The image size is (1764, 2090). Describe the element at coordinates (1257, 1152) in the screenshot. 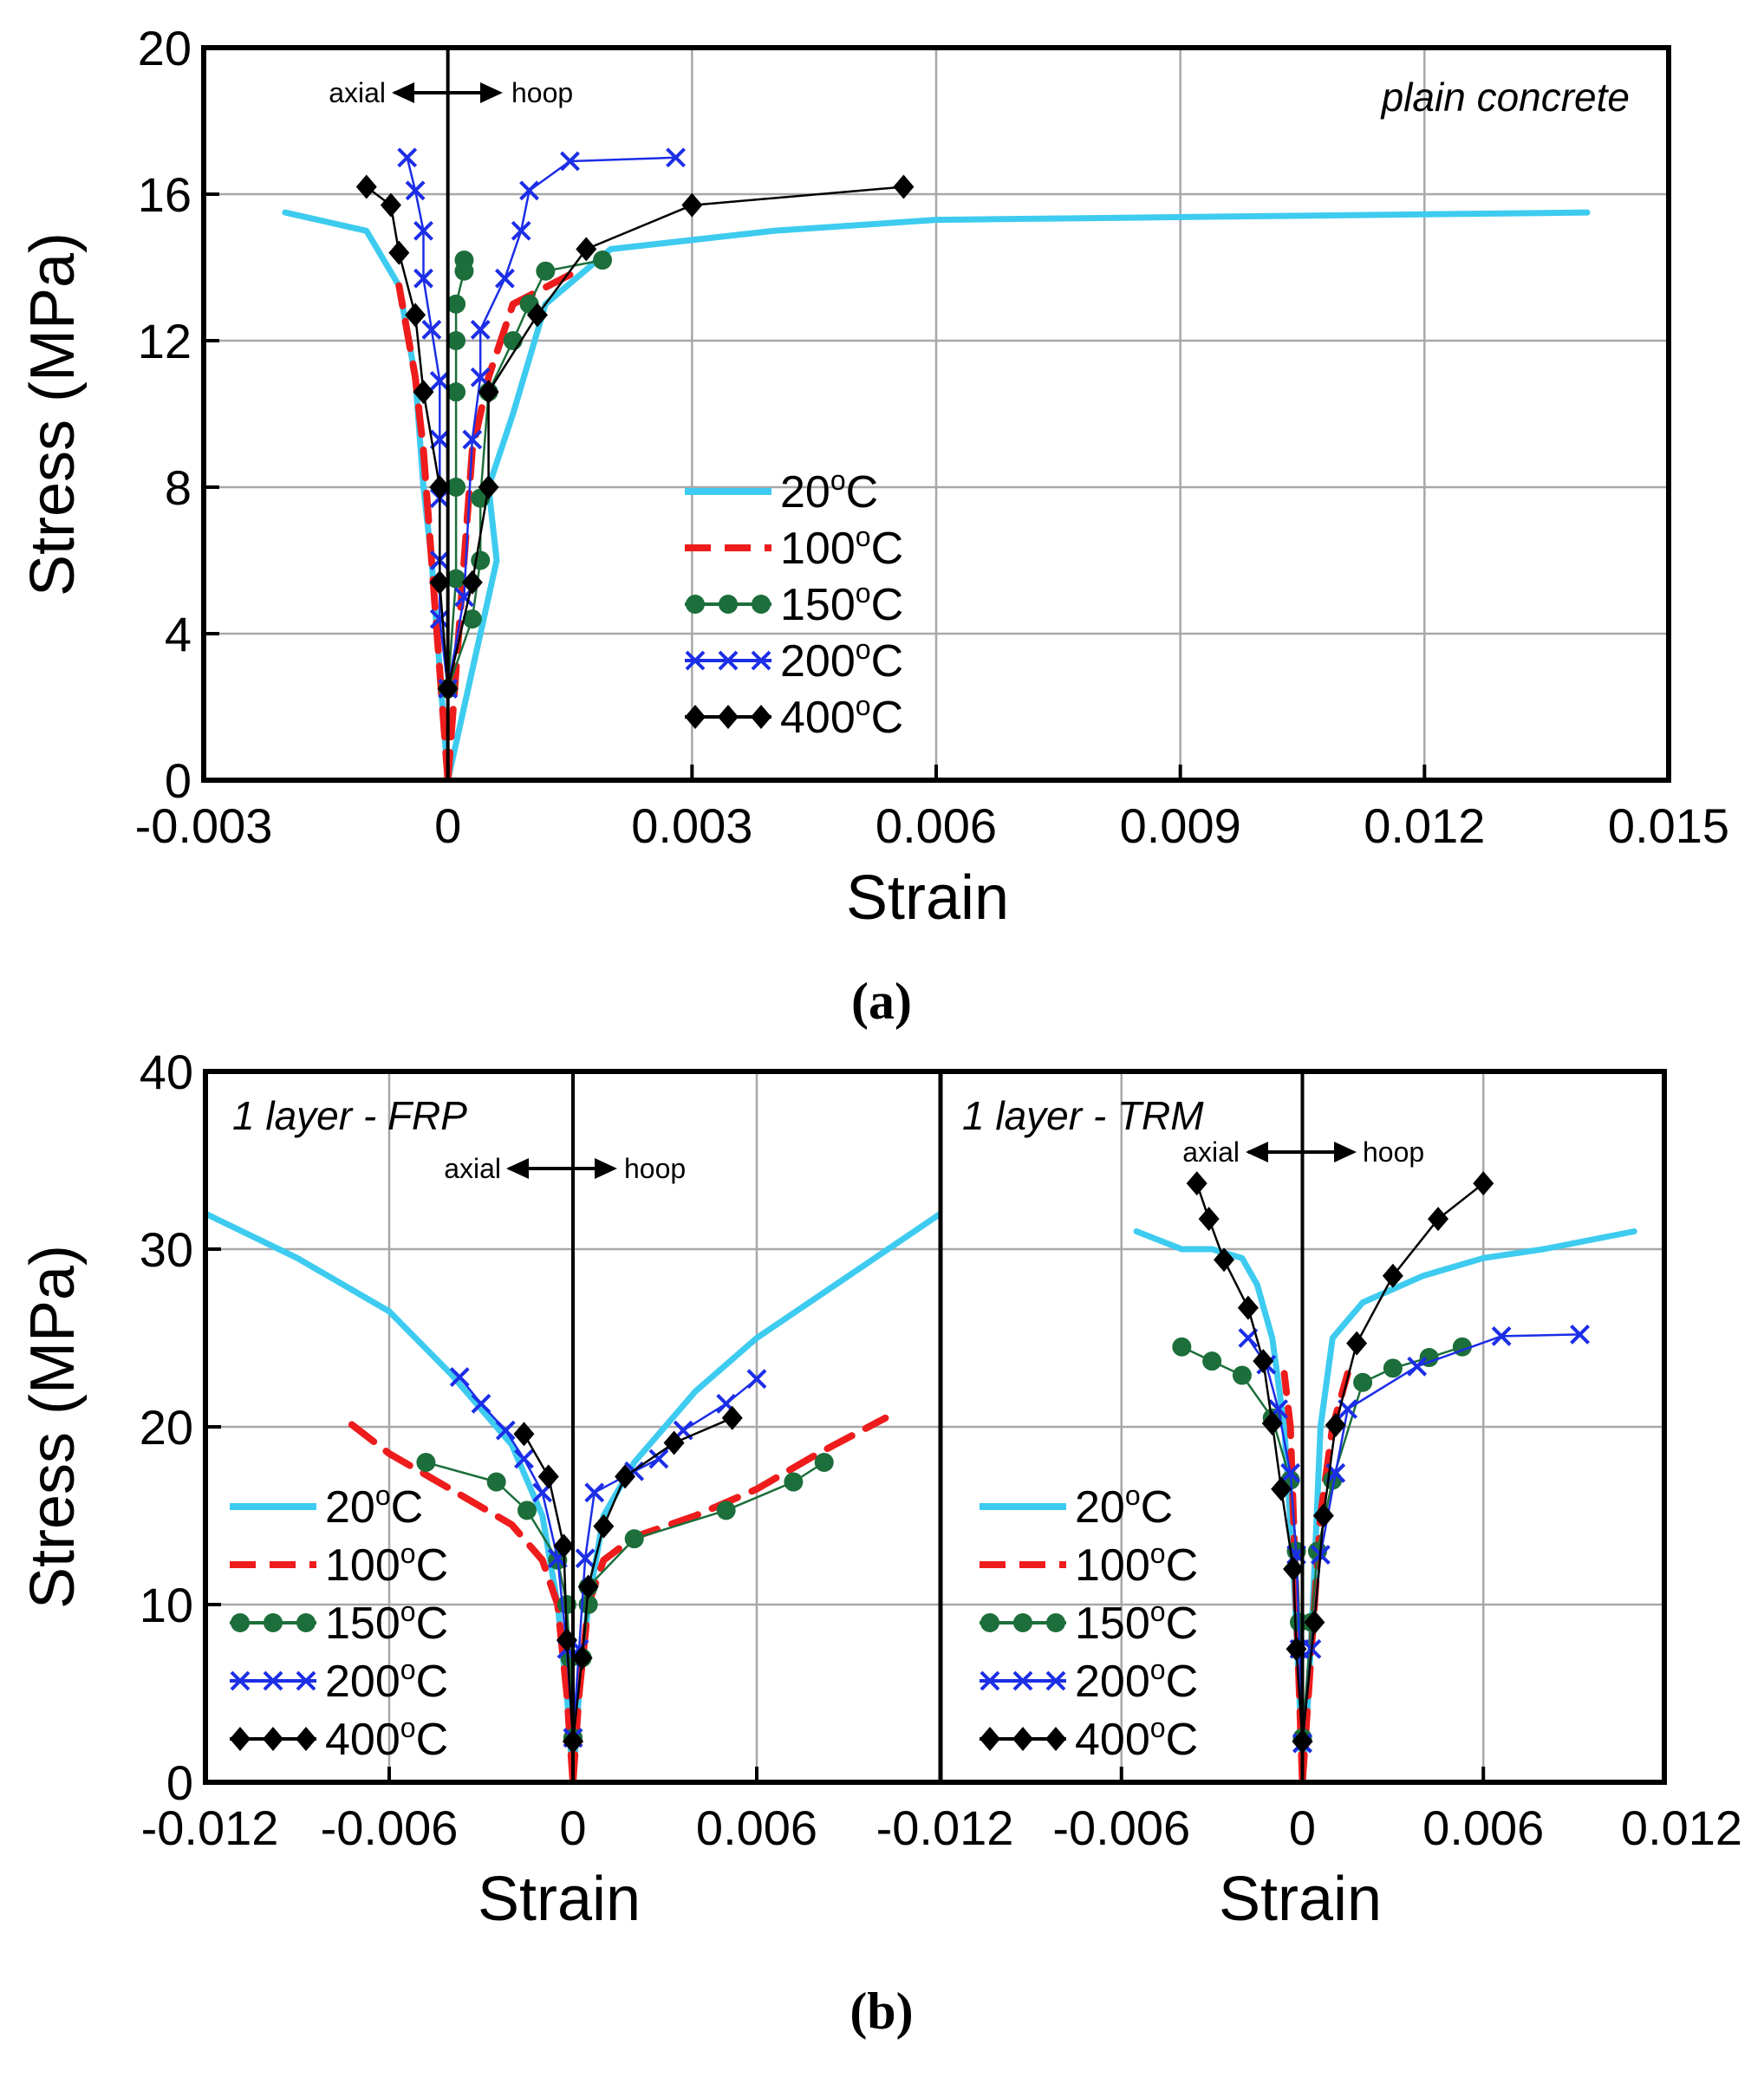

I see `chart-b-trm-arrowhead-left` at that location.